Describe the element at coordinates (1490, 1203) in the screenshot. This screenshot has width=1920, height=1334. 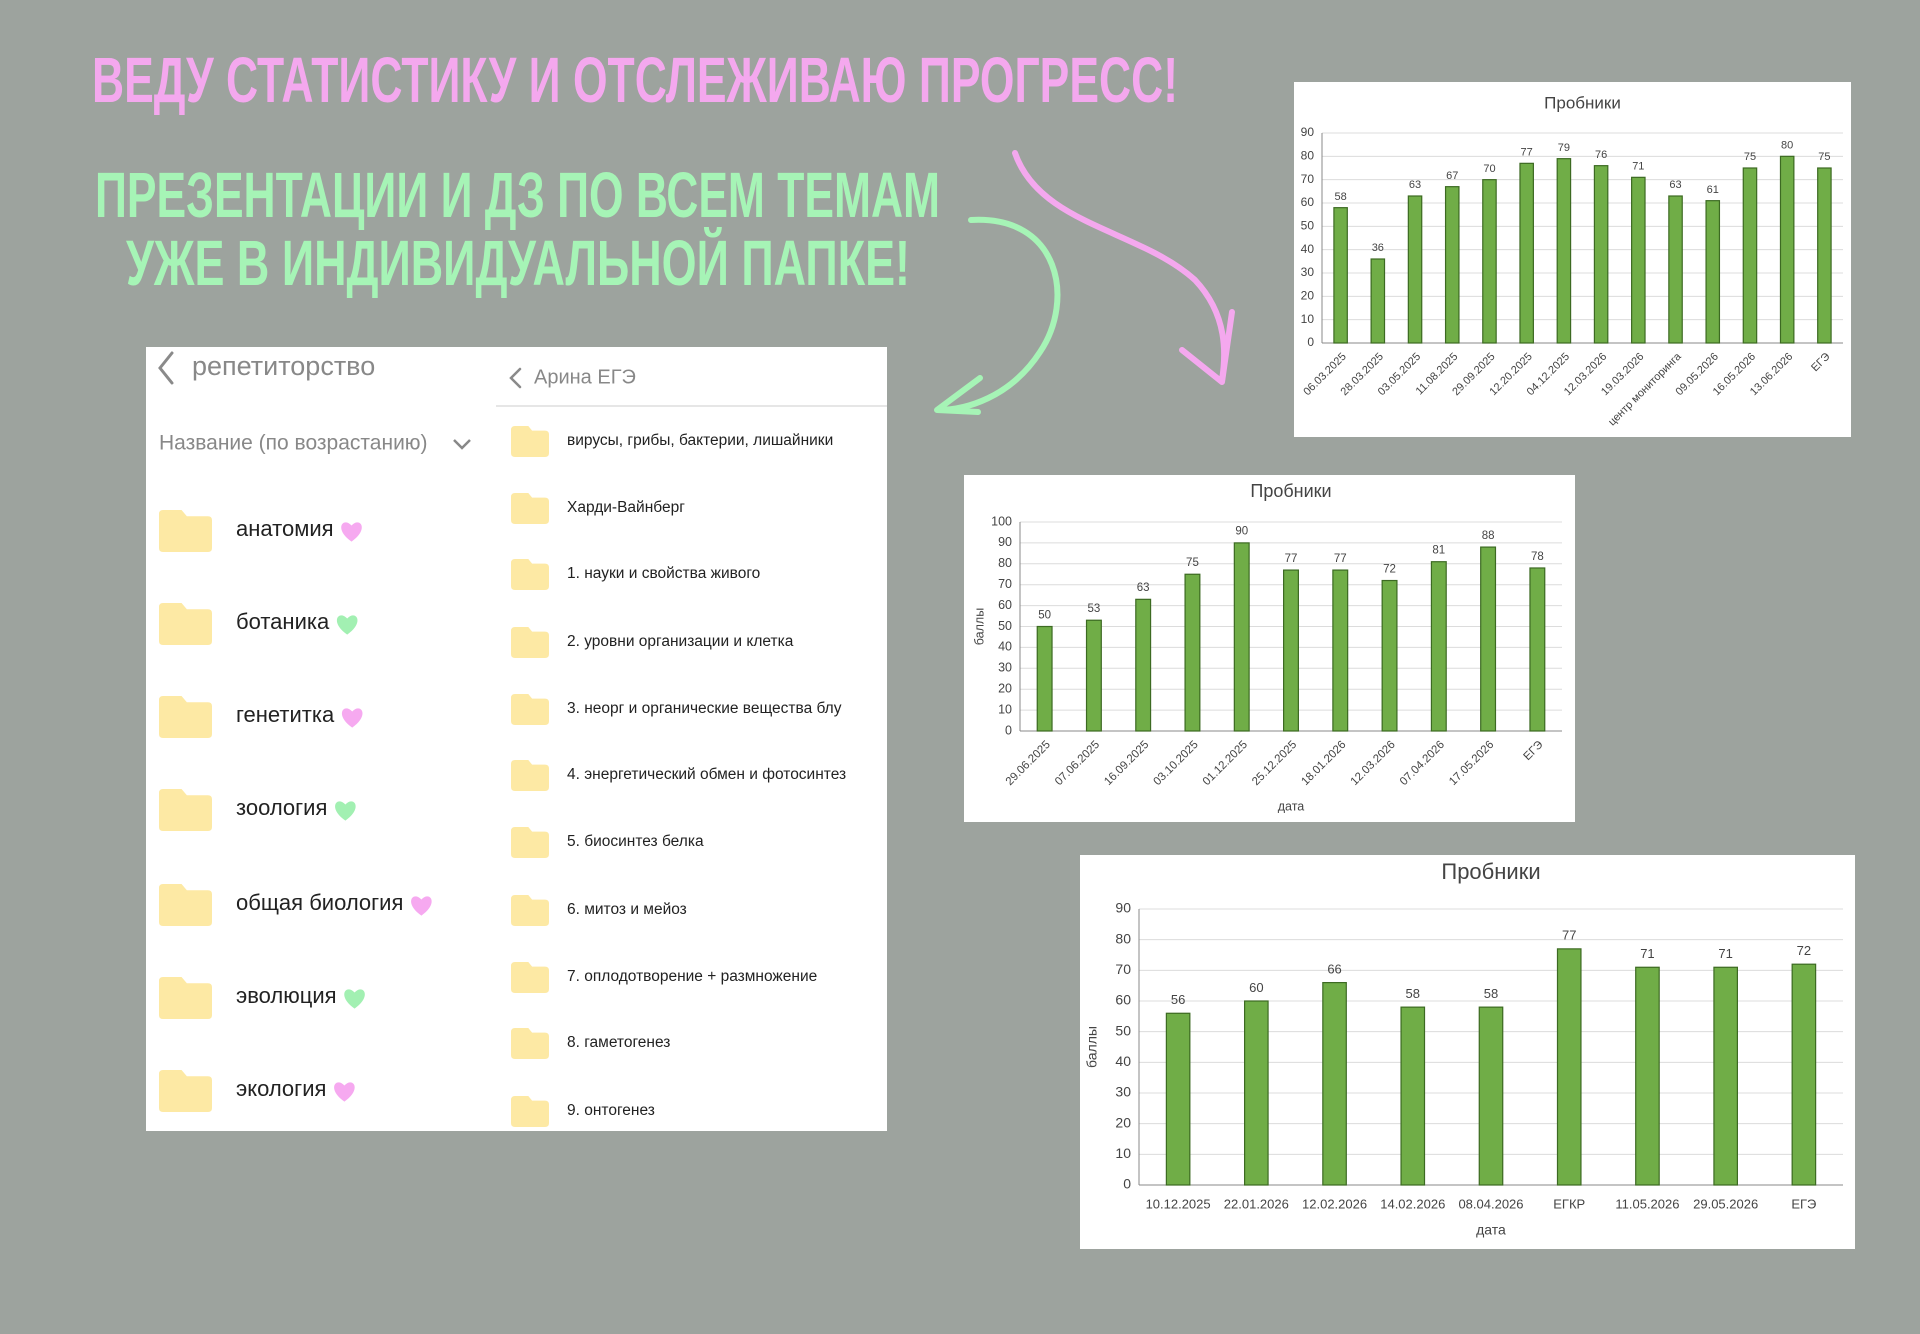
I see `x-tick-label: 08.04.2026` at that location.